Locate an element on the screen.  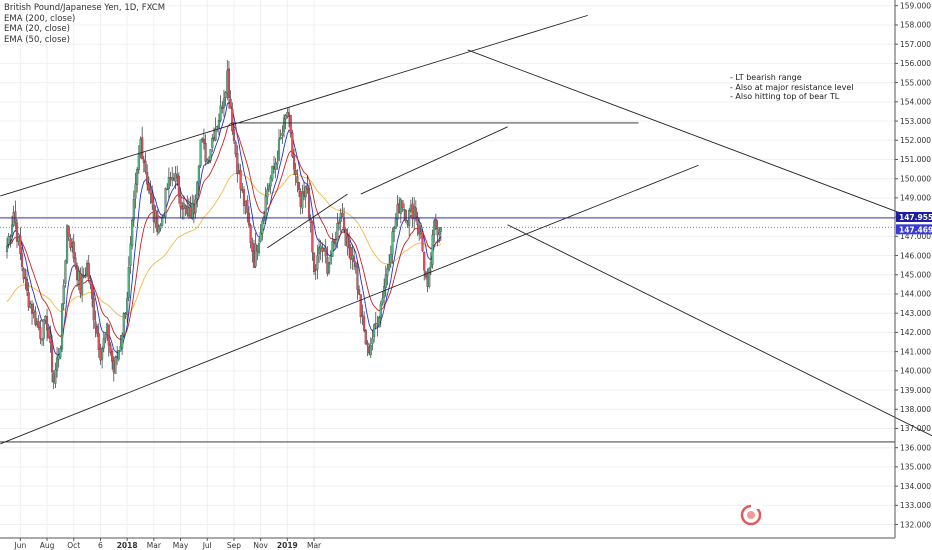
short-channel-lower is located at coordinates (307, 221).